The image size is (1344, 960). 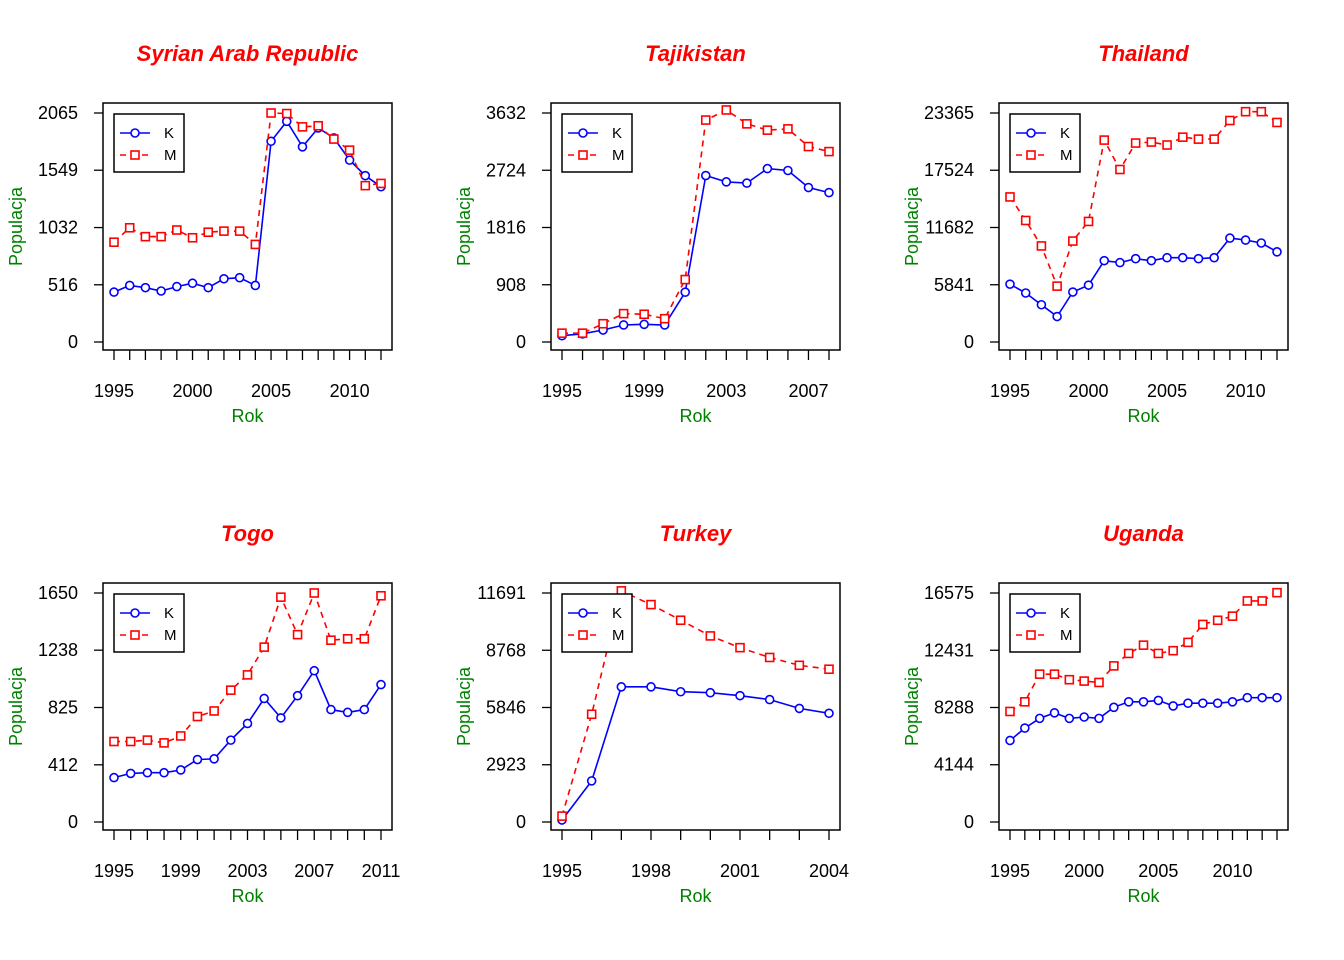 I want to click on x-tick-label: 2003, so click(x=726, y=391).